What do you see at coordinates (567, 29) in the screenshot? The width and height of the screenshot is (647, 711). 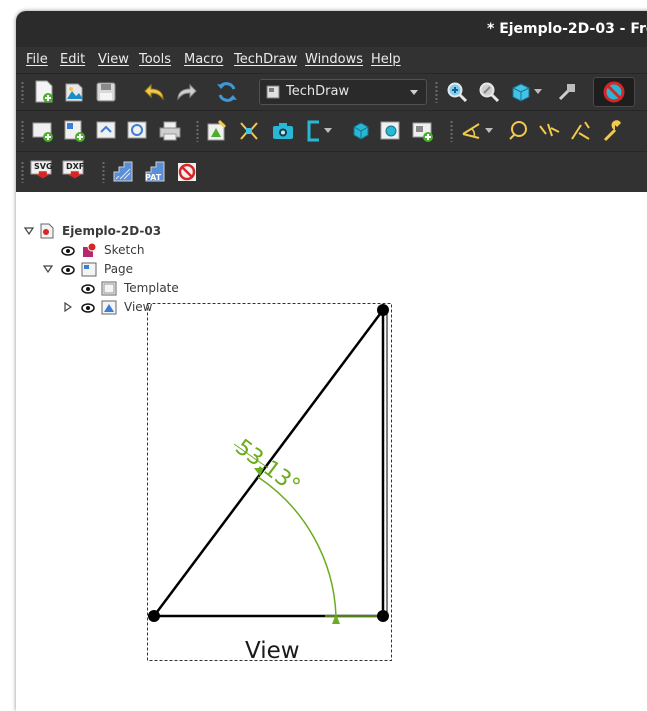 I see `window-title: * Ejemplo-2D-03 - FreeC` at bounding box center [567, 29].